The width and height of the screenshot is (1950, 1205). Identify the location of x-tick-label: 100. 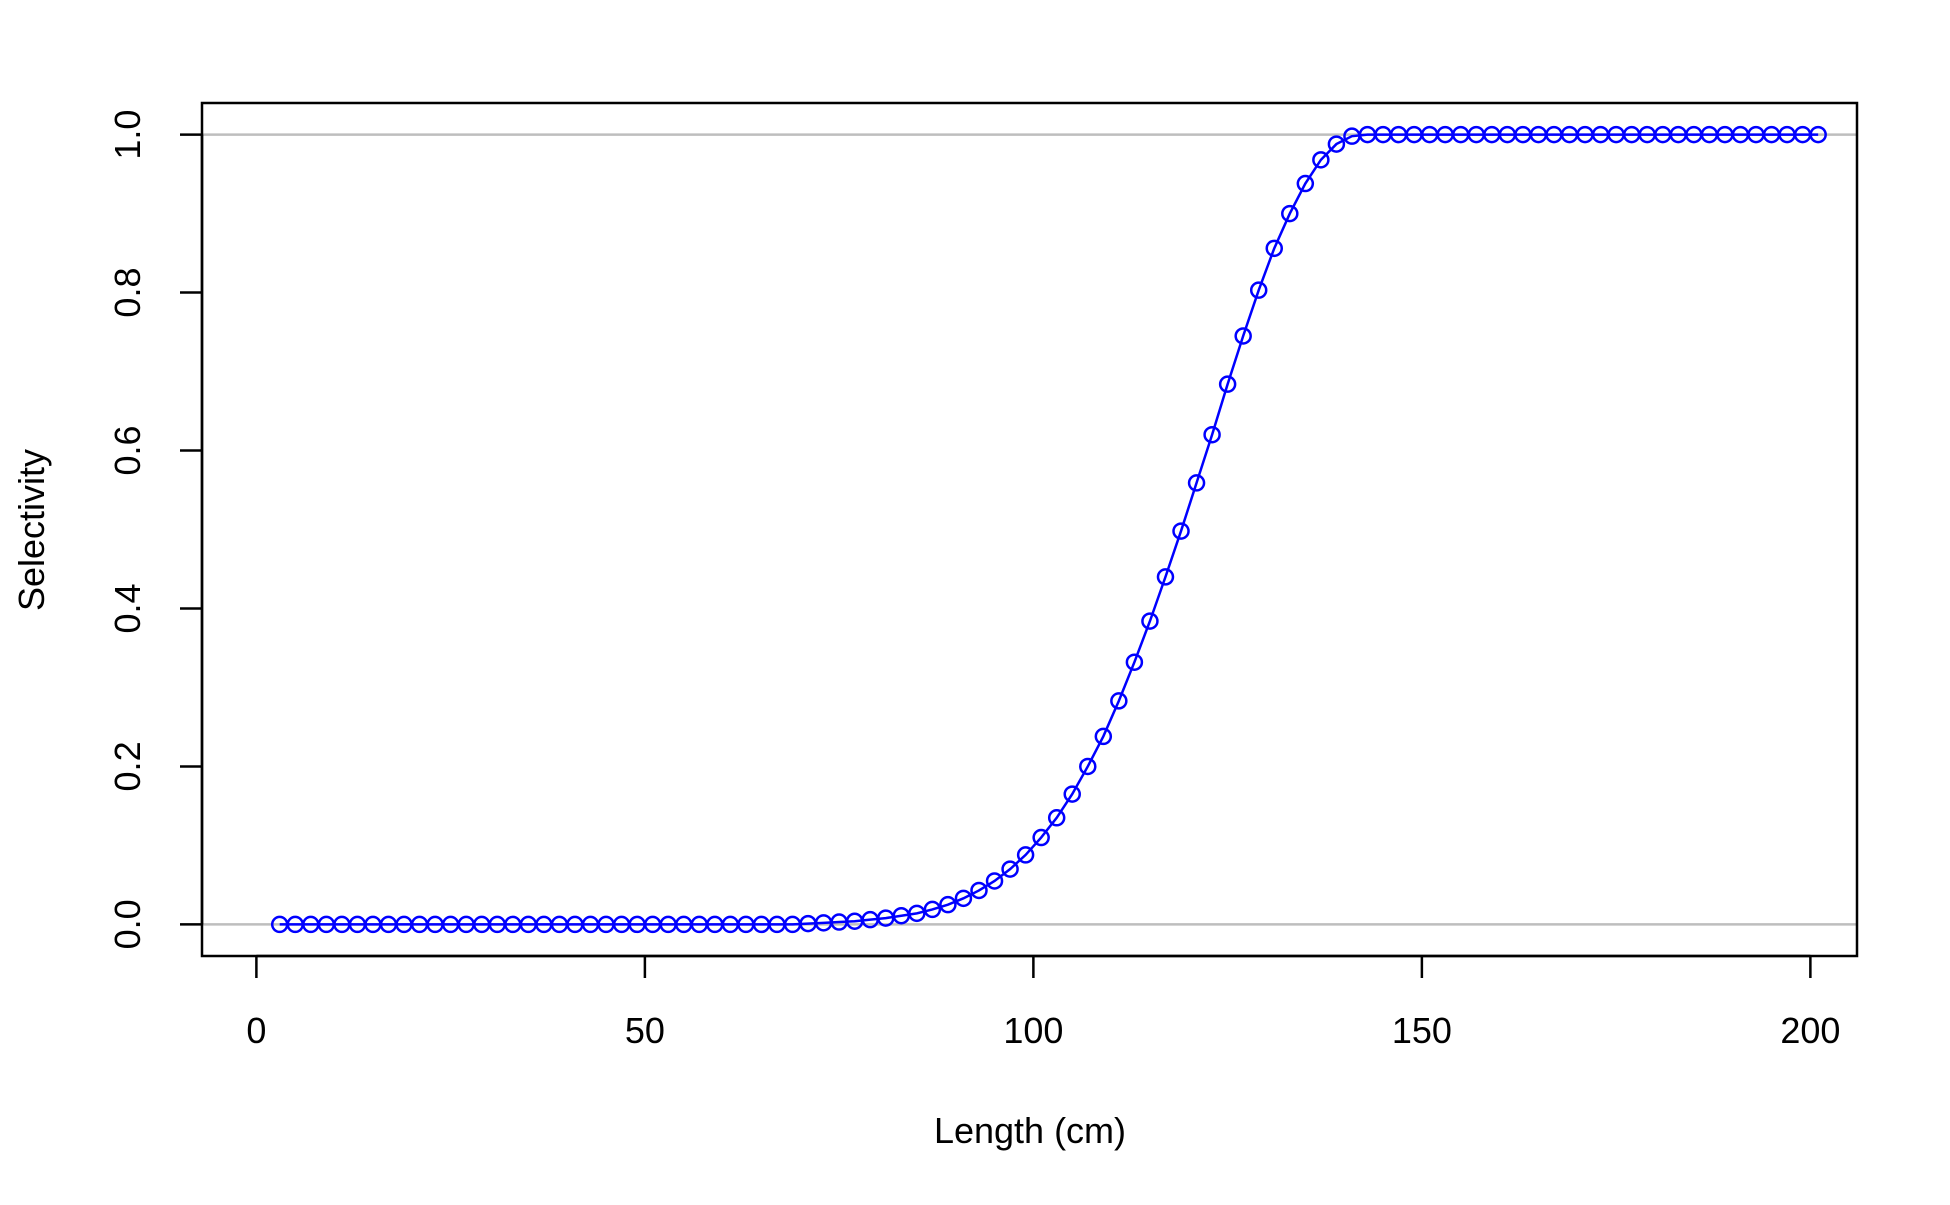
(1033, 1030).